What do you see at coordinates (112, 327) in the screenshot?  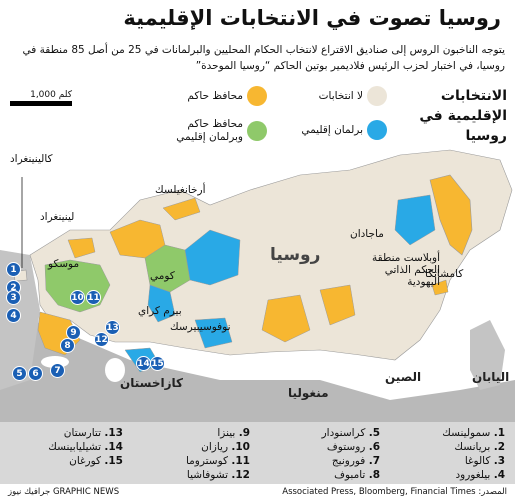 I see `region-marker: 13` at bounding box center [112, 327].